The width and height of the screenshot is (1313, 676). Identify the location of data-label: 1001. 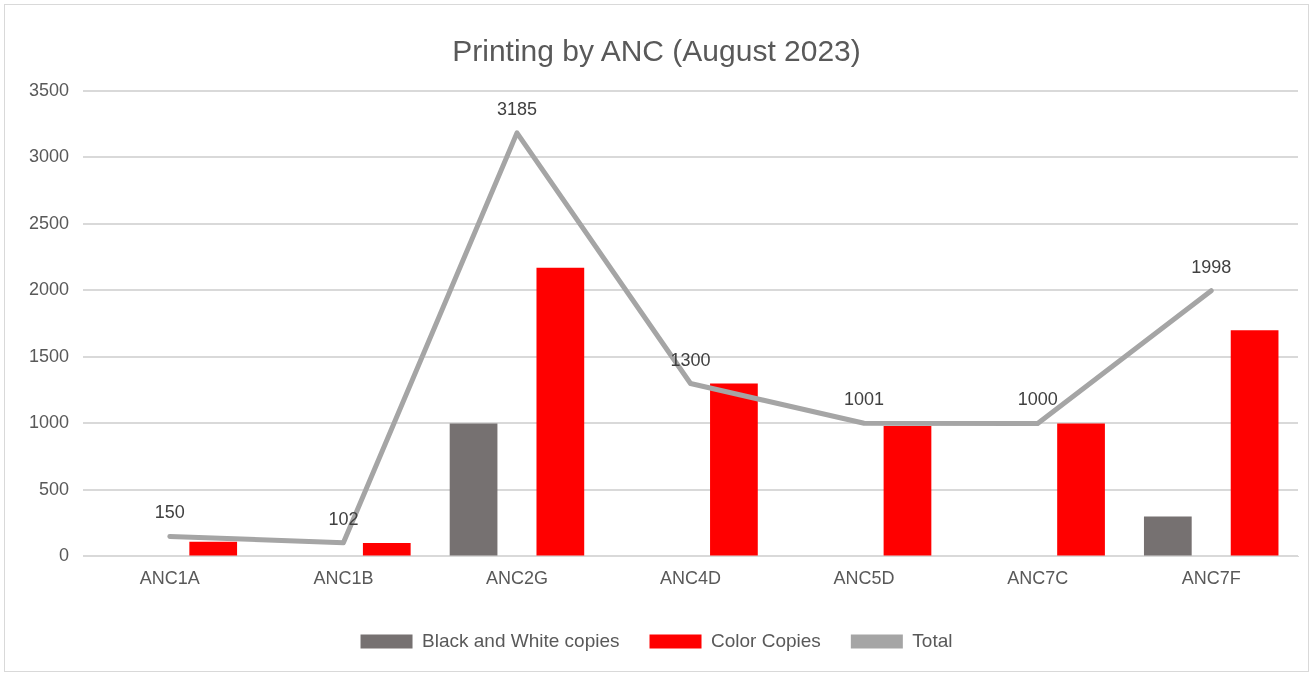
(864, 399).